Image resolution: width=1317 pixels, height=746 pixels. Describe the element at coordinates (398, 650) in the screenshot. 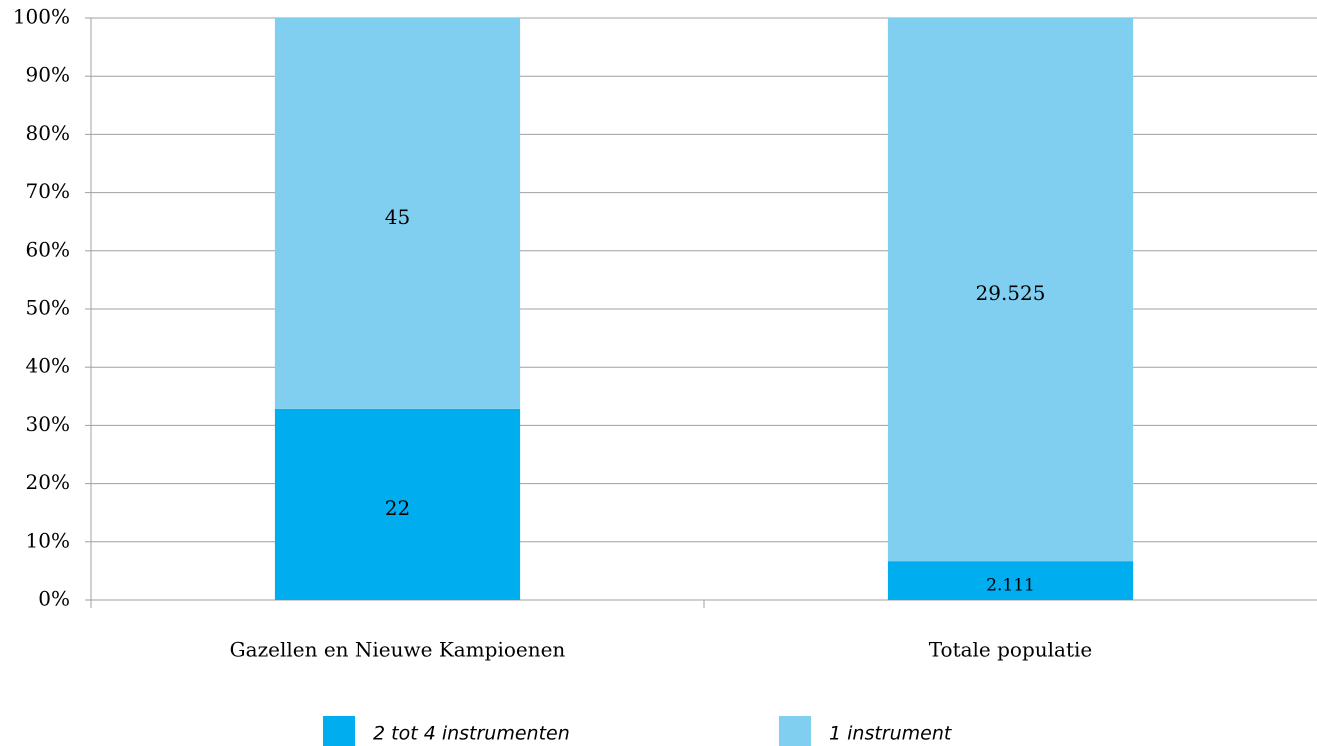

I see `x-tick-label: Gazellen en Nieuwe Kampioenen` at that location.